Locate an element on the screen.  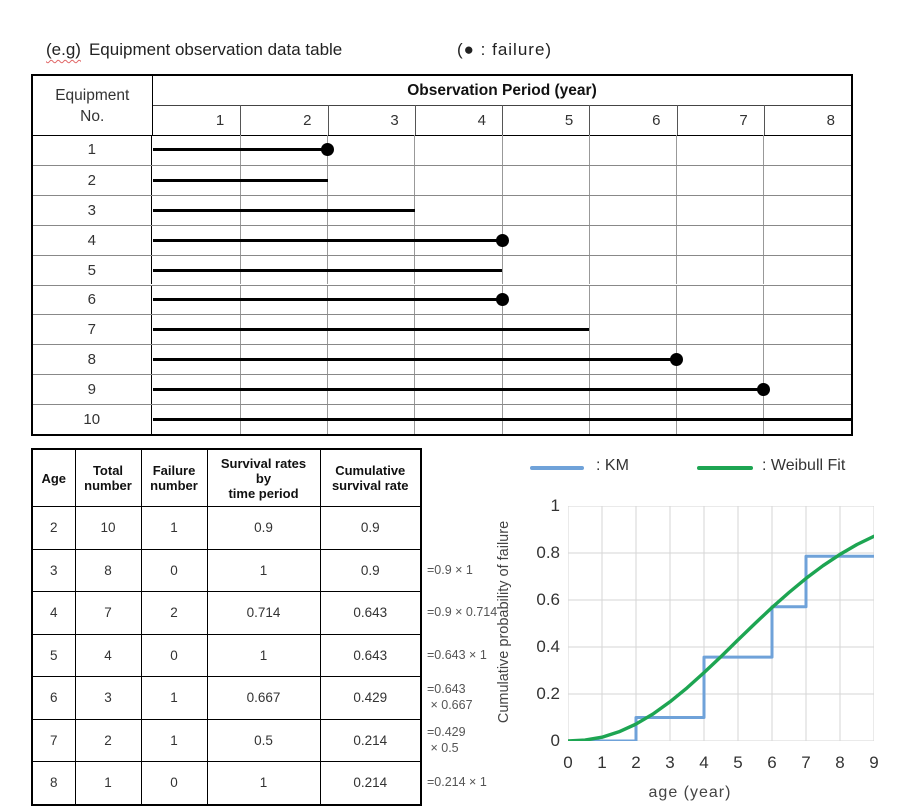
y-tick: 1 is located at coordinates (555, 505).